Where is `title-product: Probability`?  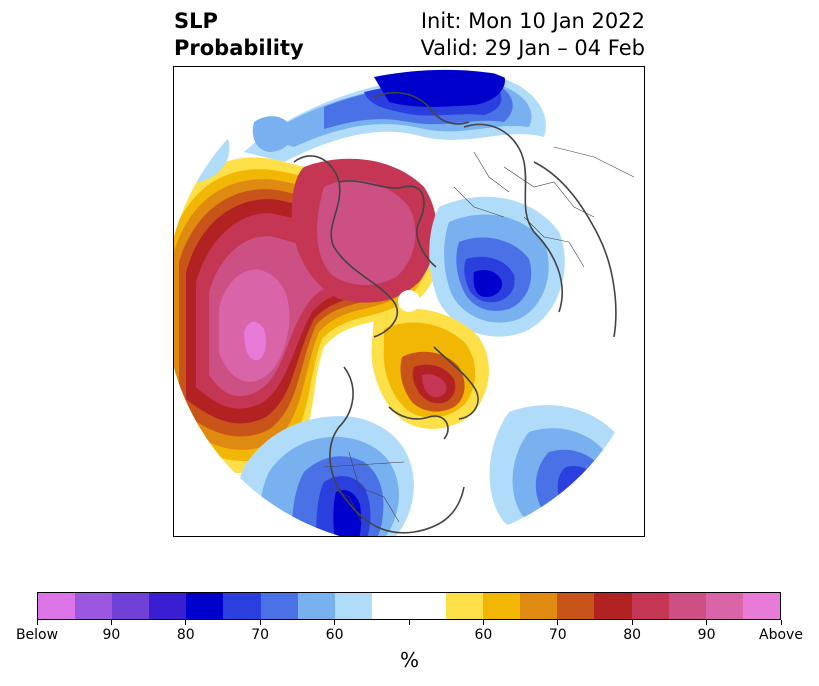 title-product: Probability is located at coordinates (239, 48).